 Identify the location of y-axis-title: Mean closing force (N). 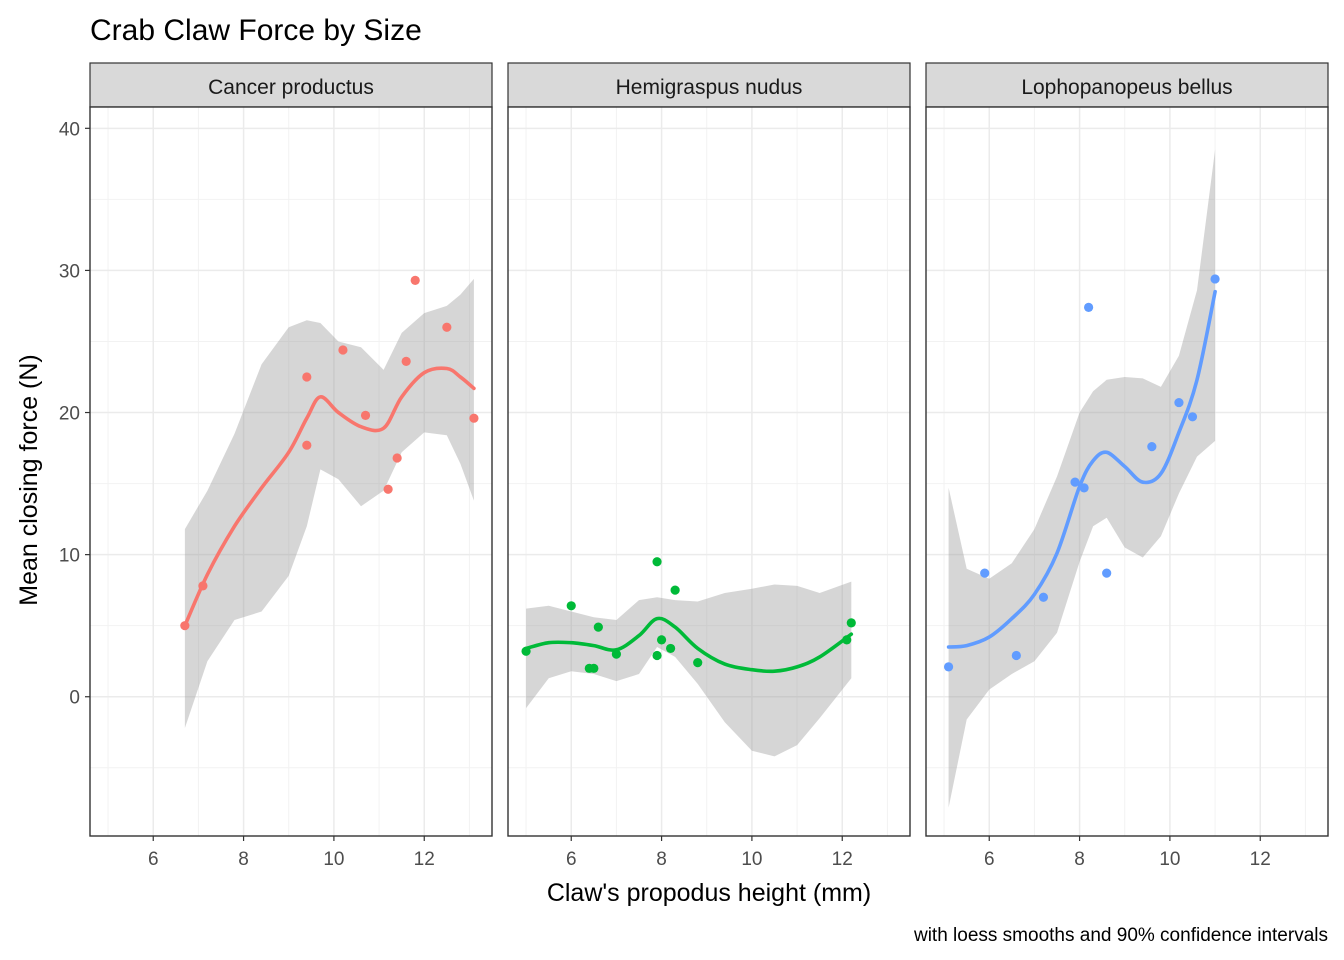
(29, 479).